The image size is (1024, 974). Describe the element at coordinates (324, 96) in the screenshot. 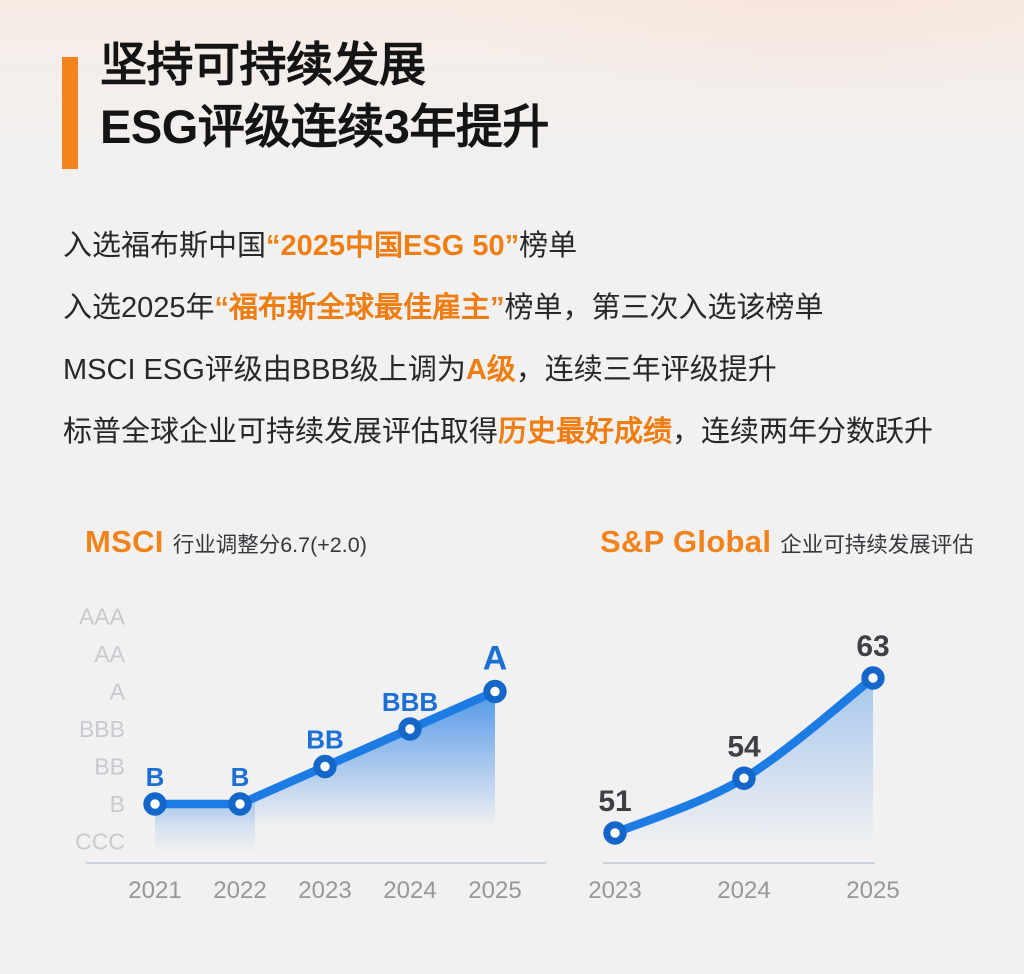

I see `page-title: 坚持可持续发展 ESG评级连续3年提升` at that location.